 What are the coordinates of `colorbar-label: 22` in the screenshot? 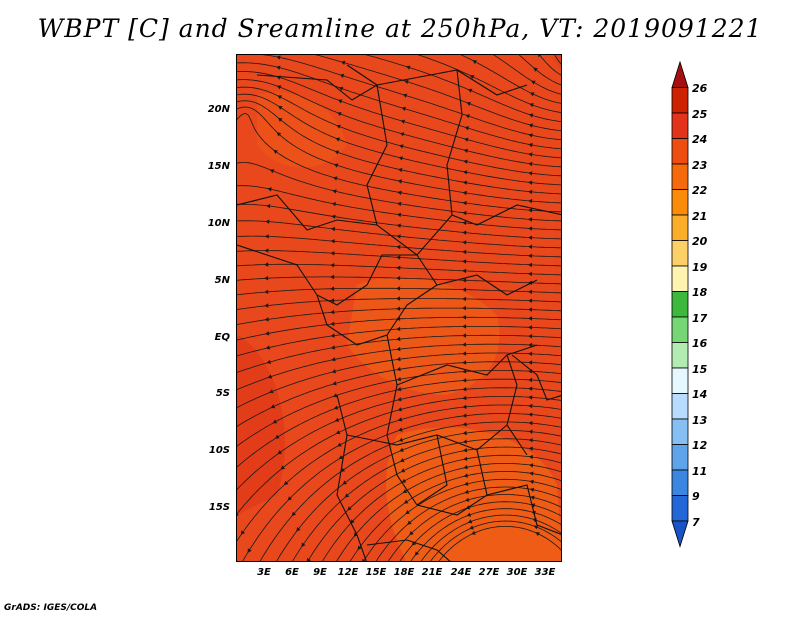 It's located at (700, 190).